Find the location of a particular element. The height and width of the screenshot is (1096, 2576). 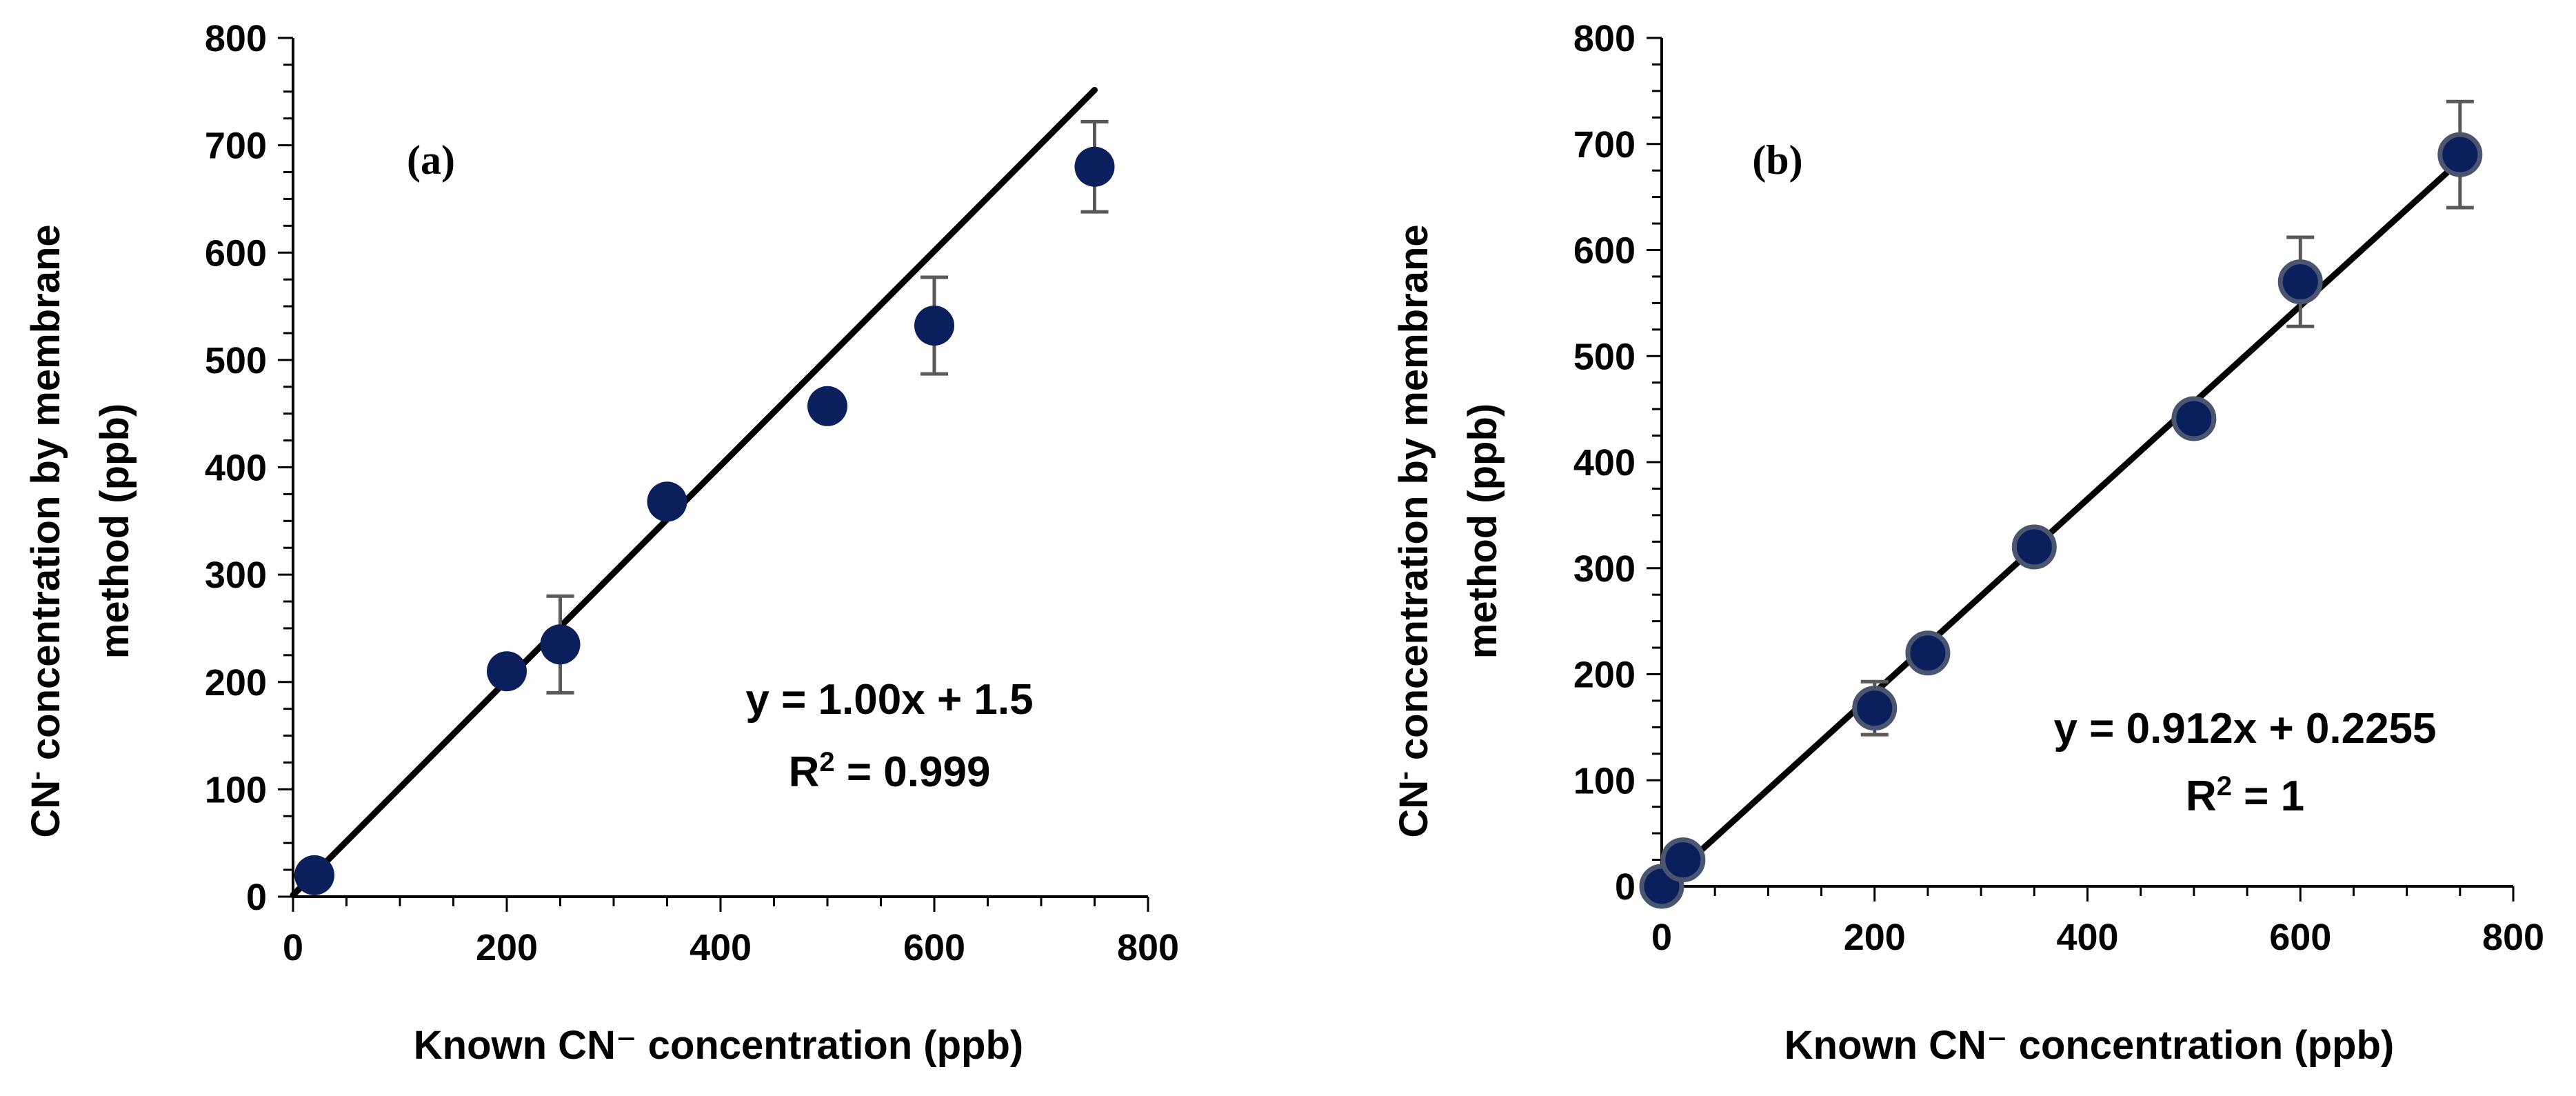

panel-a-label: (a) is located at coordinates (431, 160).